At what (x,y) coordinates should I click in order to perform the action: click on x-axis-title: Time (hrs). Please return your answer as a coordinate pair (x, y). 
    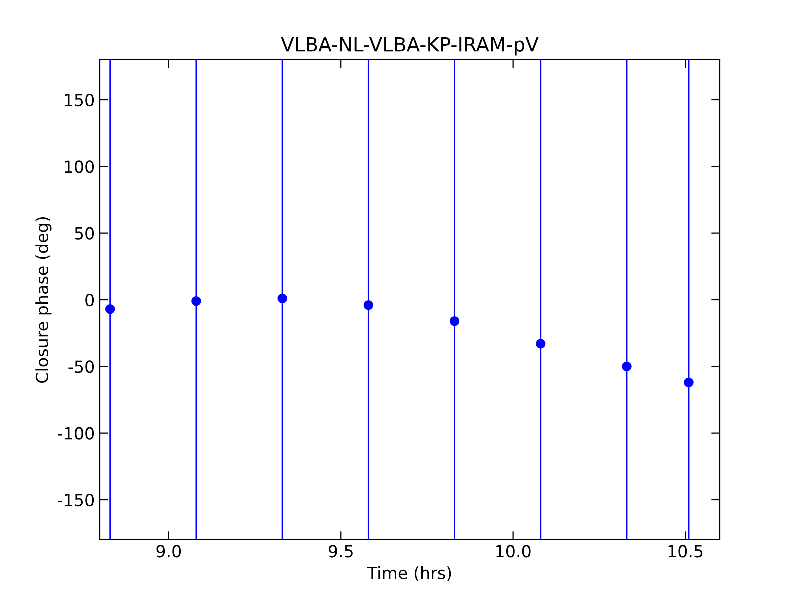
    Looking at the image, I should click on (409, 574).